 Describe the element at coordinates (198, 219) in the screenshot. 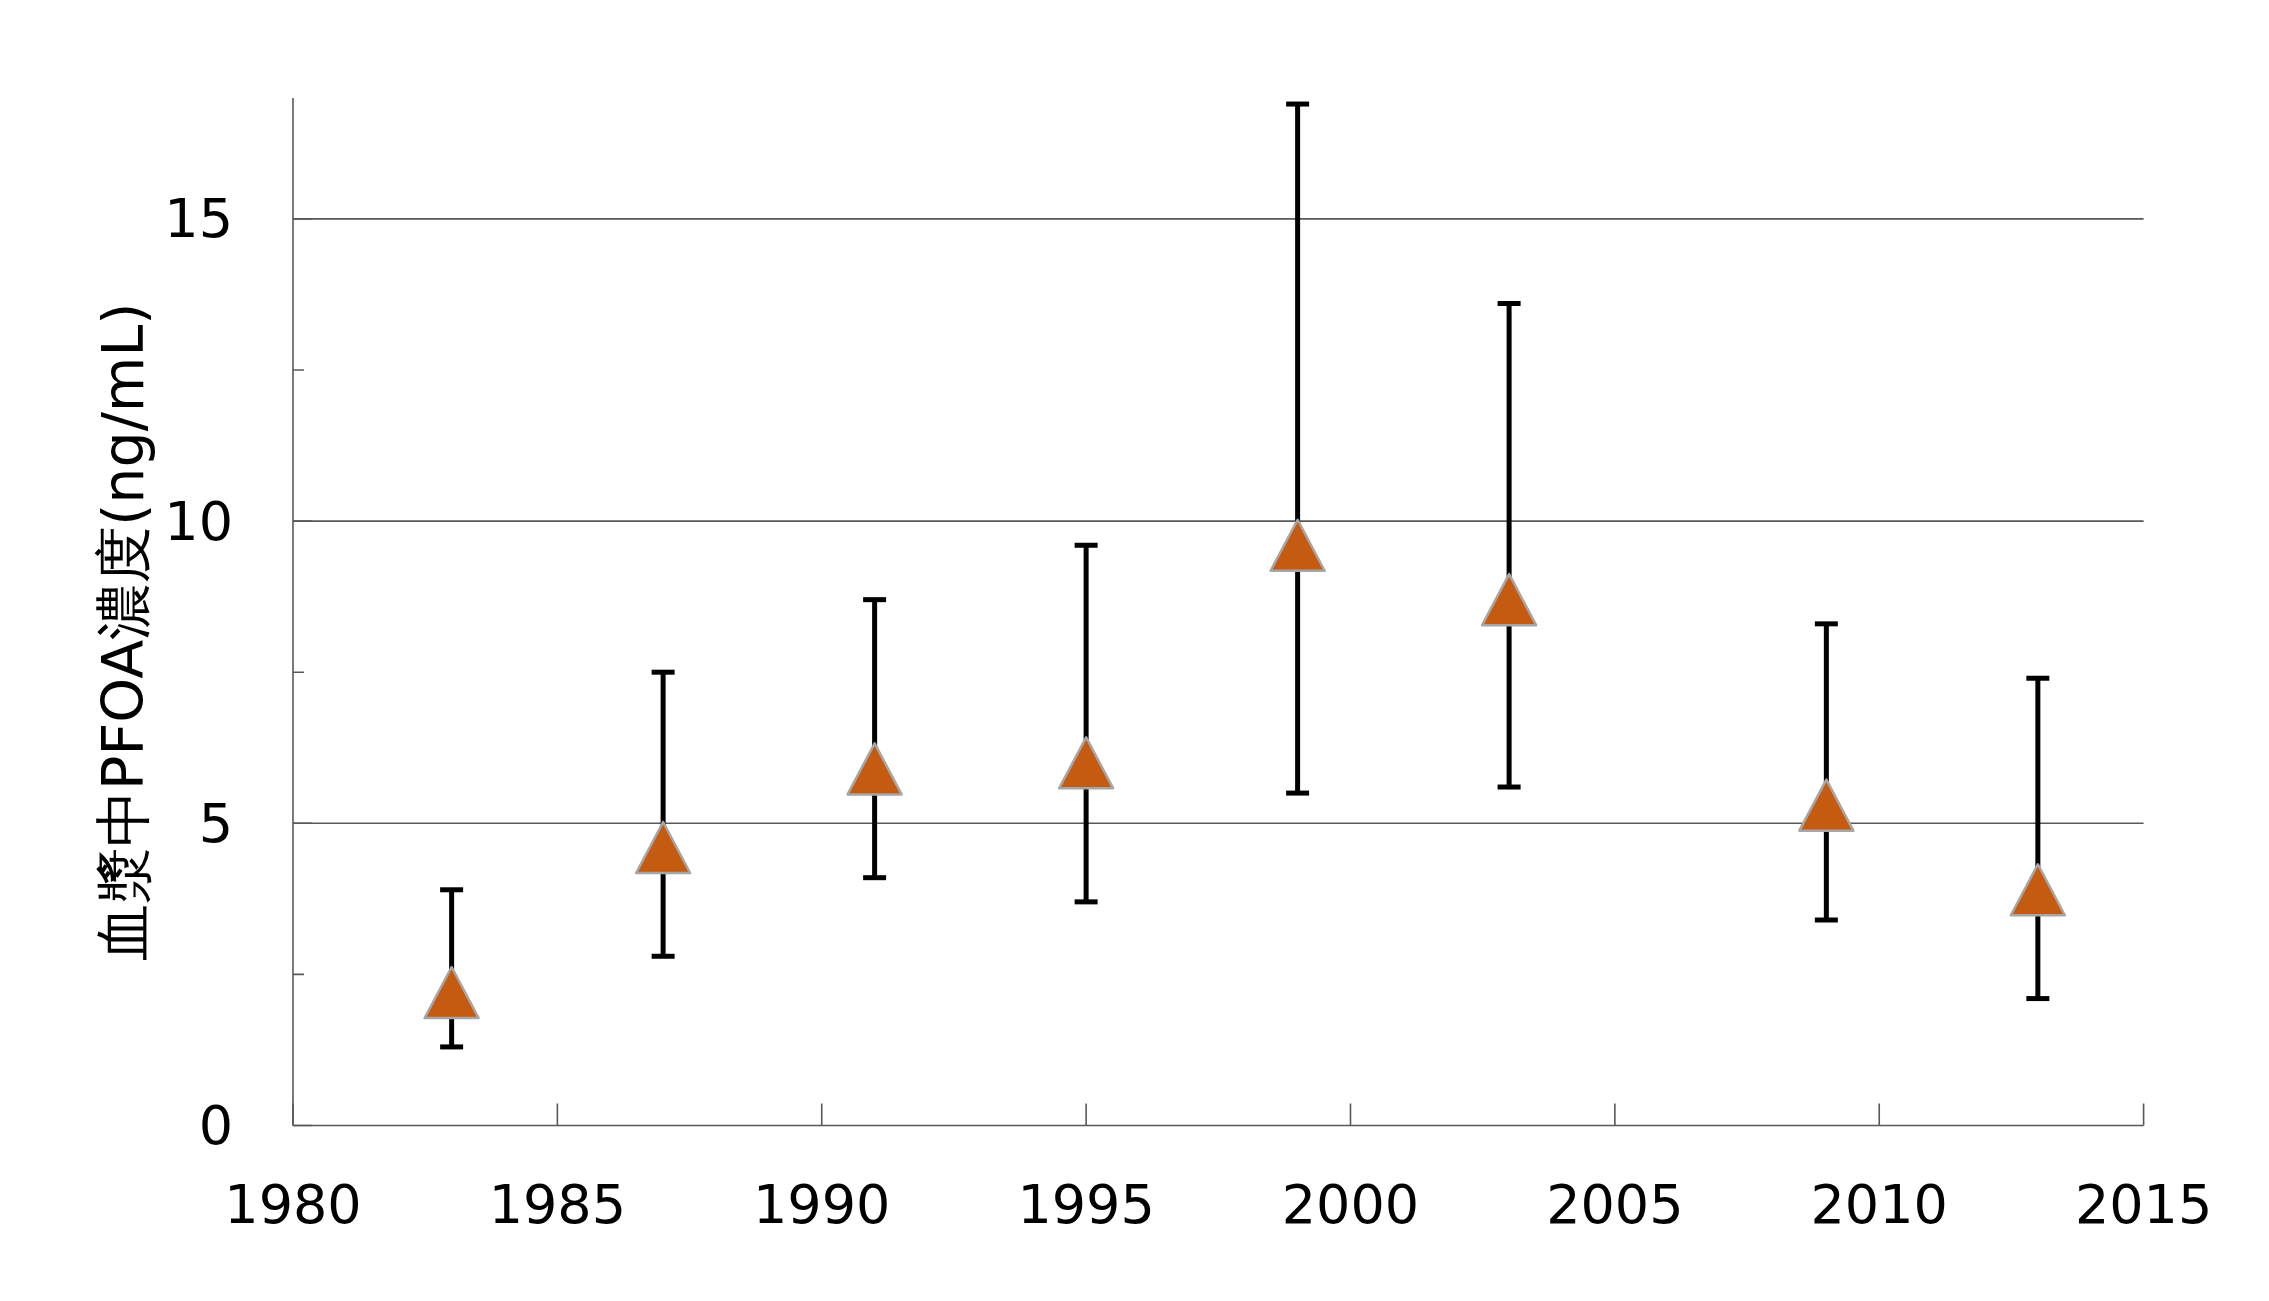

I see `y-tick-label: 15` at that location.